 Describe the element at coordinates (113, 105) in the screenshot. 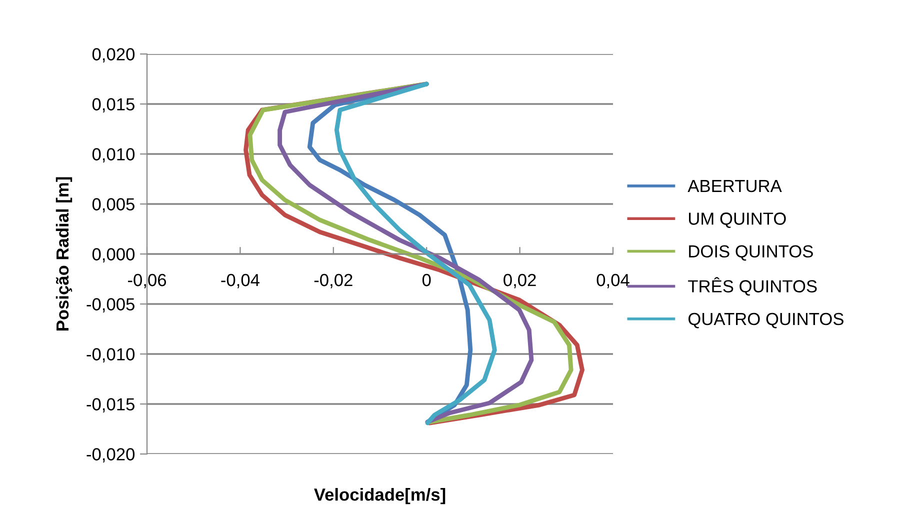

I see `y-tick-label: 0,015` at that location.